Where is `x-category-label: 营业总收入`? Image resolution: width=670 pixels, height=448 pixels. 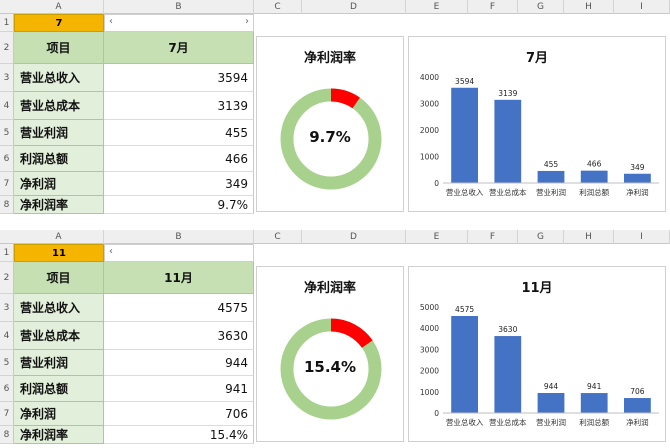
x-category-label: 营业总收入 is located at coordinates (465, 422).